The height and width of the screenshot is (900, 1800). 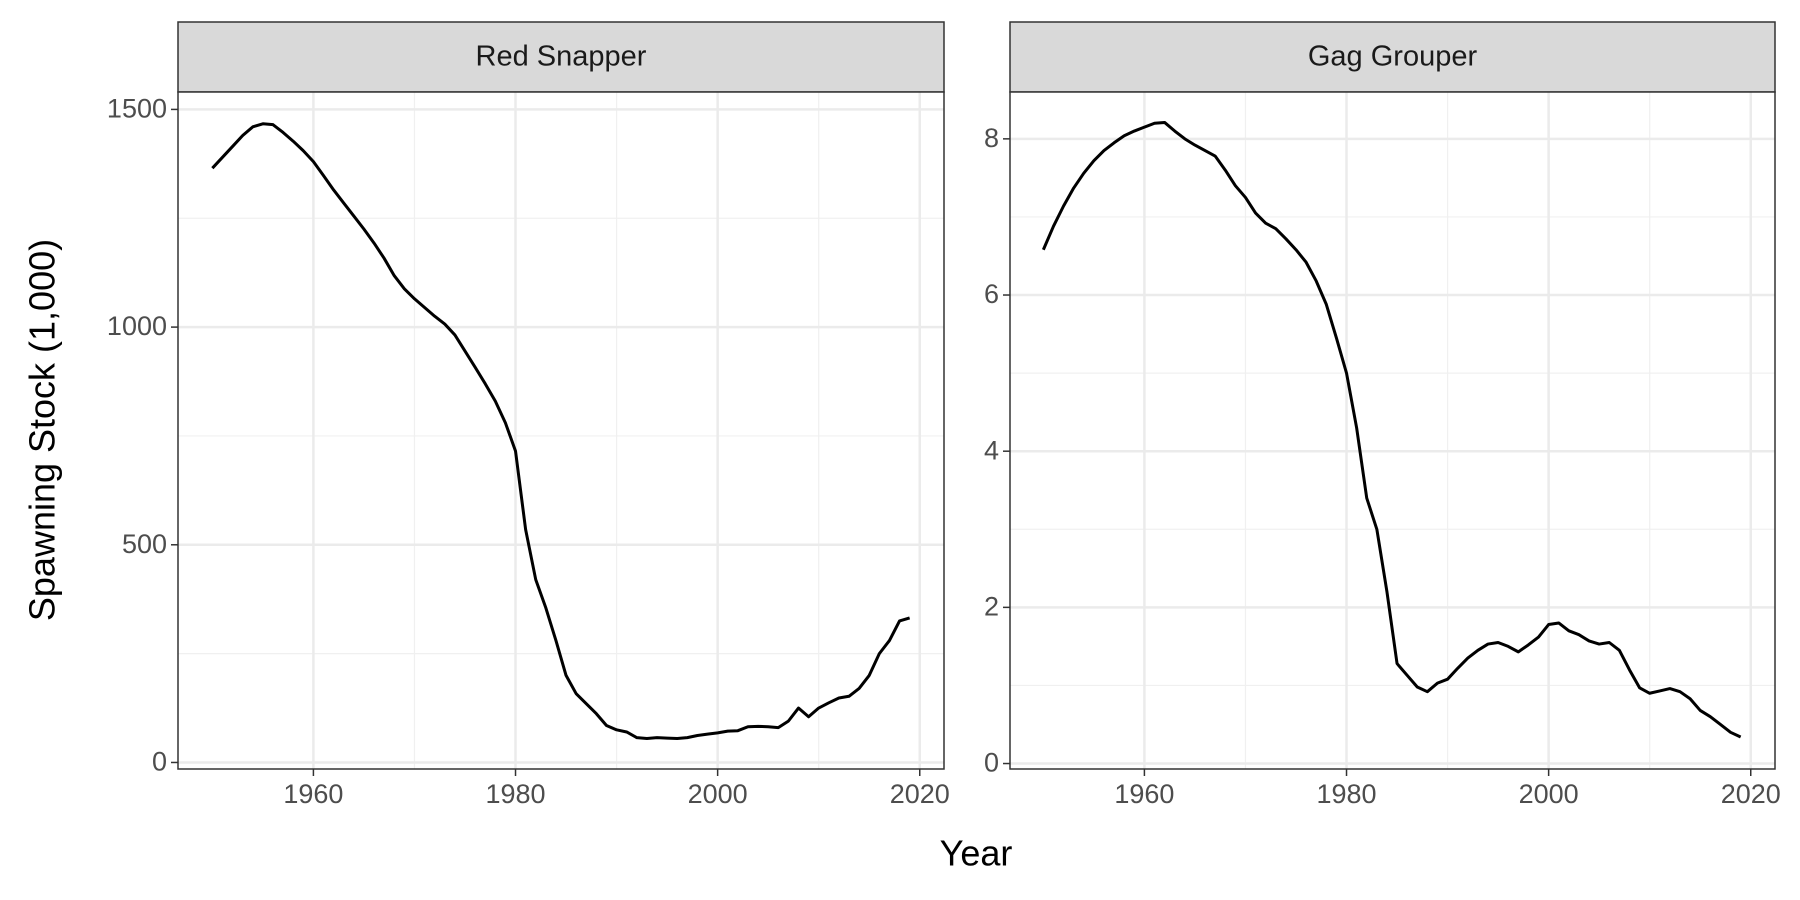 I want to click on facet-title: Red Snapper, so click(x=561, y=57).